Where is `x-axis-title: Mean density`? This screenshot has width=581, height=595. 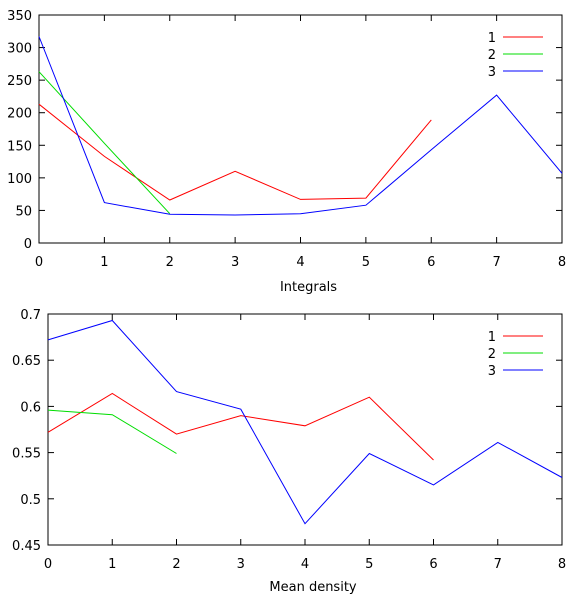
x-axis-title: Mean density is located at coordinates (313, 587).